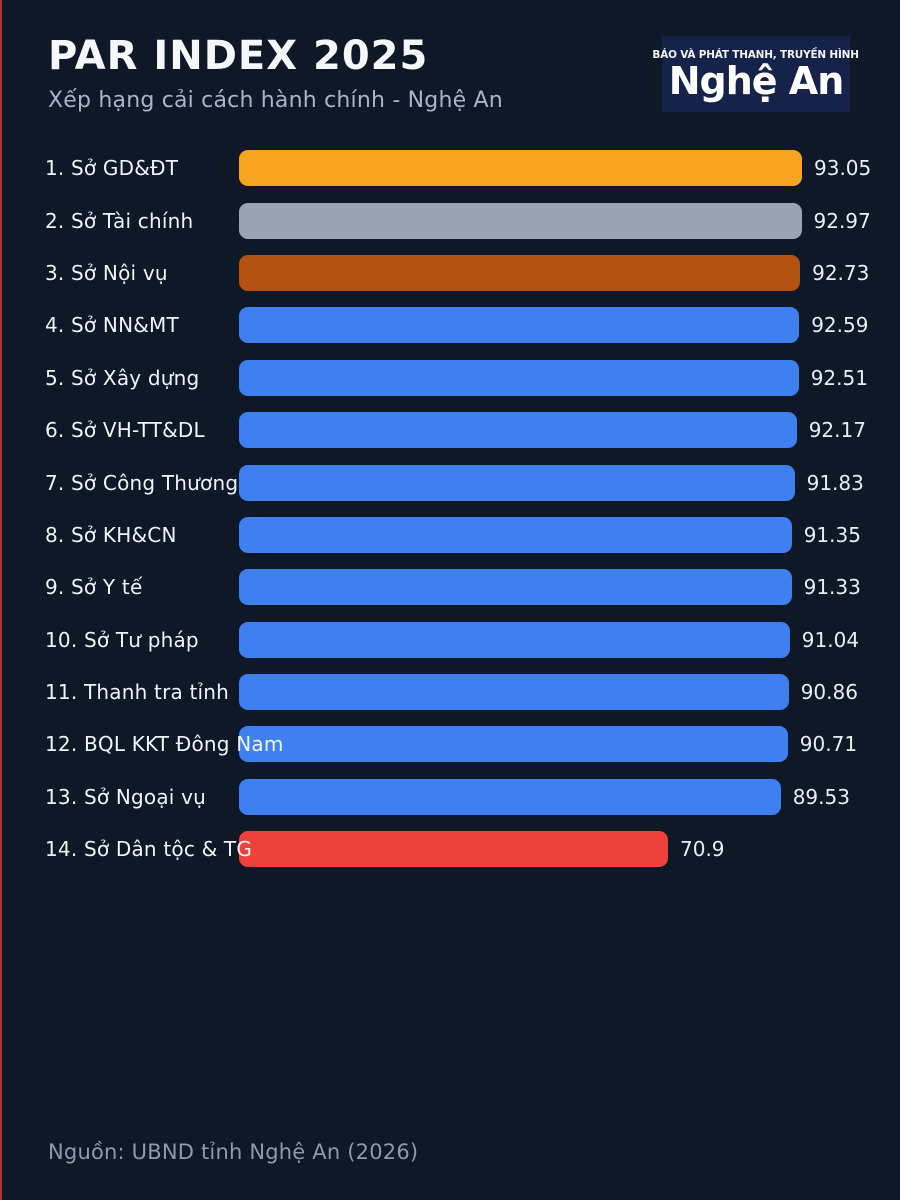  I want to click on logo-tagline: BÁO VÀ PHÁT THANH, TRUYỀN HÌNH, so click(756, 54).